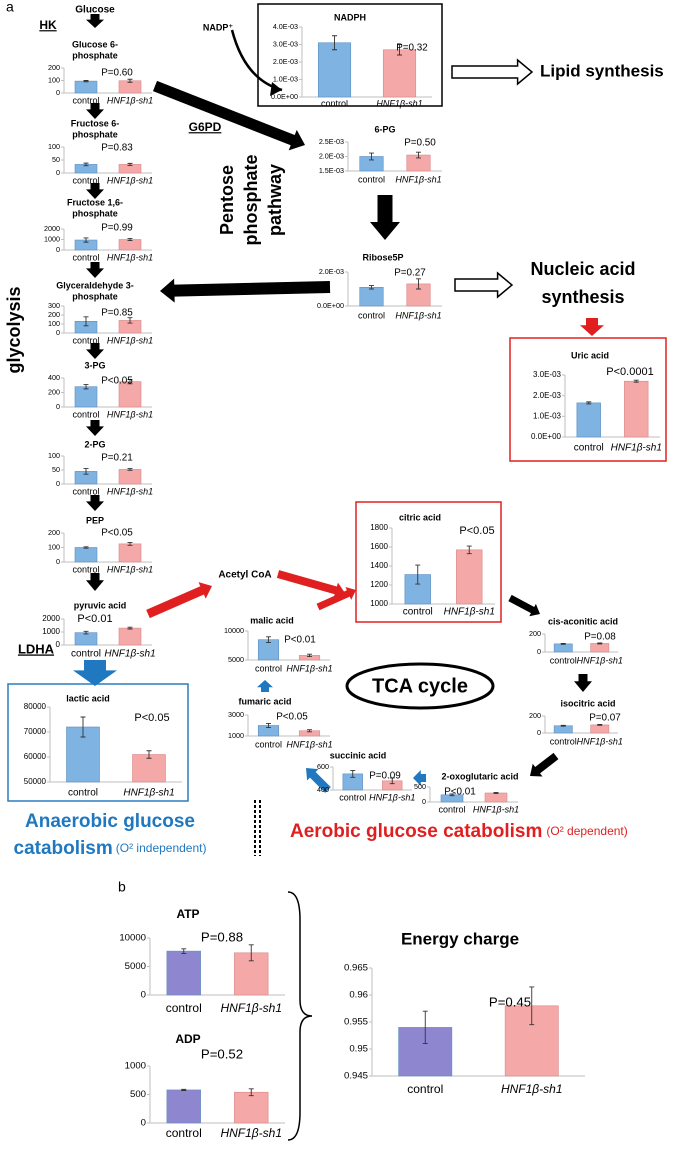  I want to click on p-value: P=0.07, so click(605, 718).